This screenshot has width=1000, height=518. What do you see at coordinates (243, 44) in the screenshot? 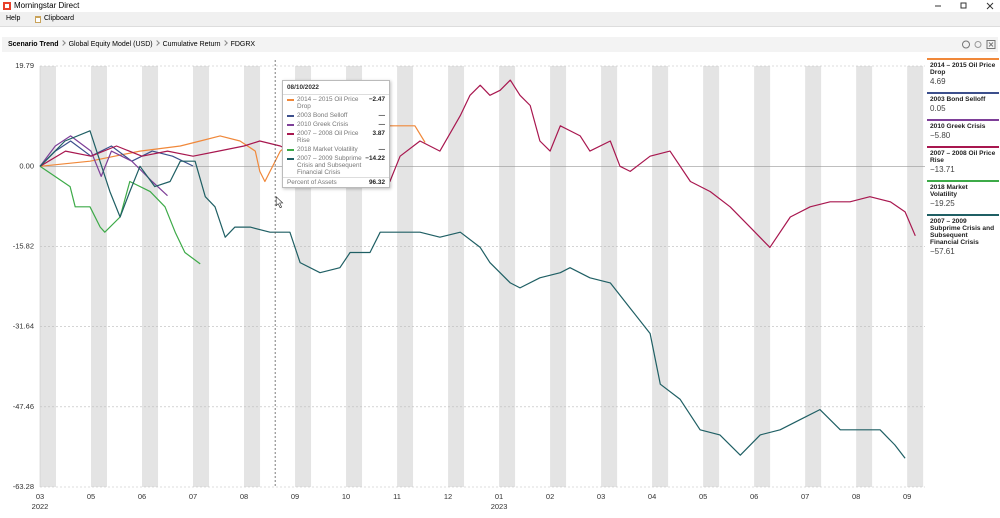
I see `breadcrumb: FDGRX` at bounding box center [243, 44].